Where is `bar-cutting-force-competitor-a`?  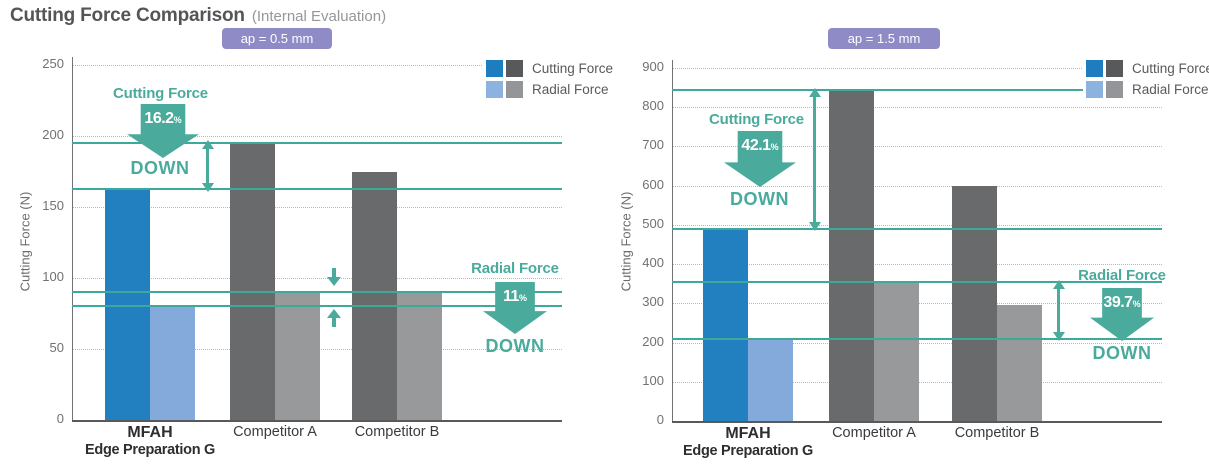
bar-cutting-force-competitor-a is located at coordinates (851, 255).